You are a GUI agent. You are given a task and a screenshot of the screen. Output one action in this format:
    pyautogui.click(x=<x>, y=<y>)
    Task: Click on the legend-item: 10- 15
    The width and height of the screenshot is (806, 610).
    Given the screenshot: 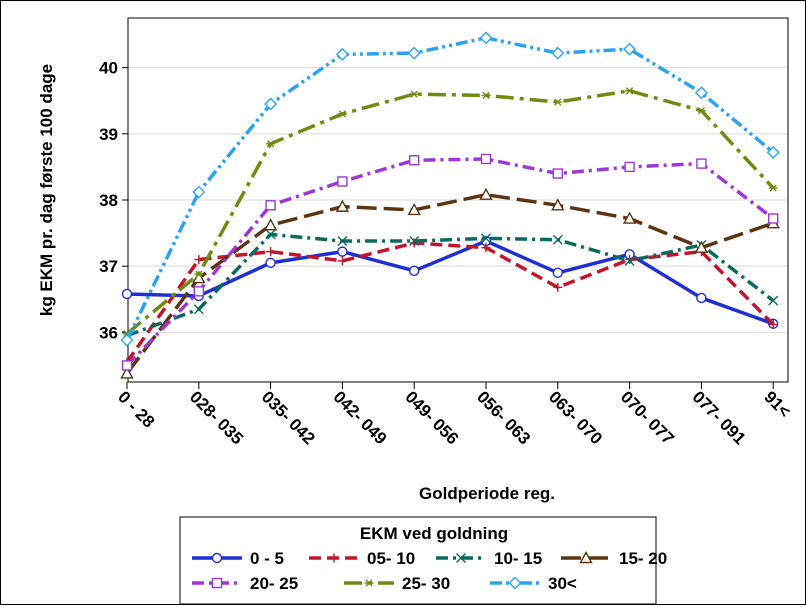 What is the action you would take?
    pyautogui.click(x=489, y=558)
    